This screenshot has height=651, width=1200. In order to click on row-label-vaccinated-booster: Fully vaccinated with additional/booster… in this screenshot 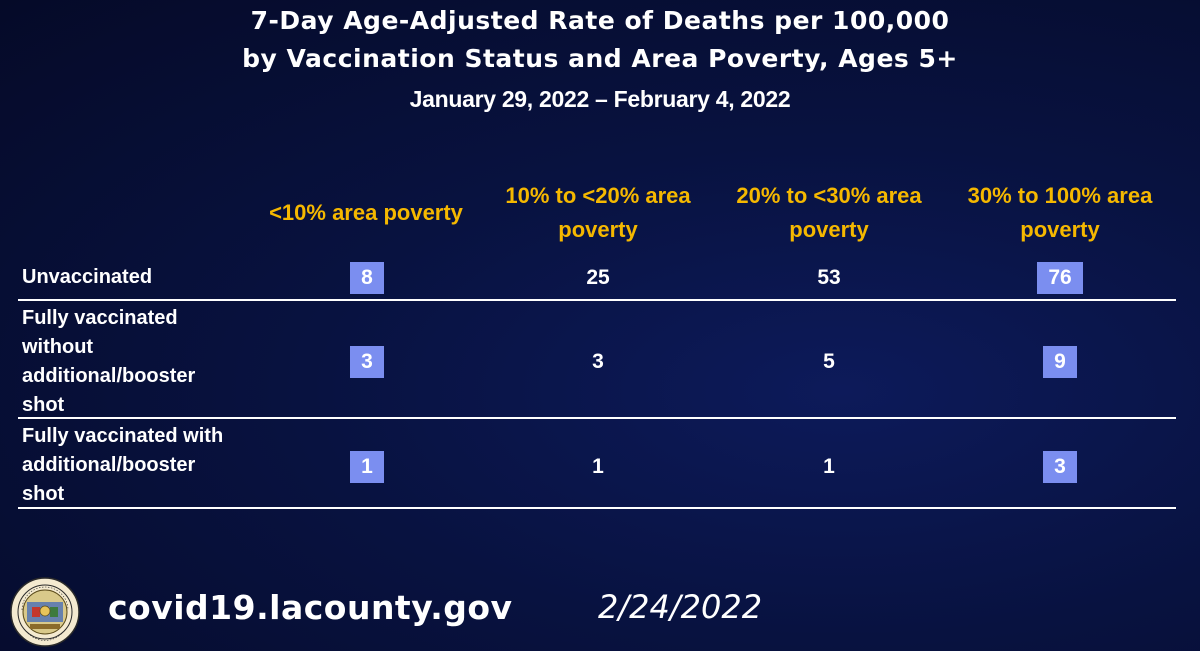, I will do `click(132, 465)`.